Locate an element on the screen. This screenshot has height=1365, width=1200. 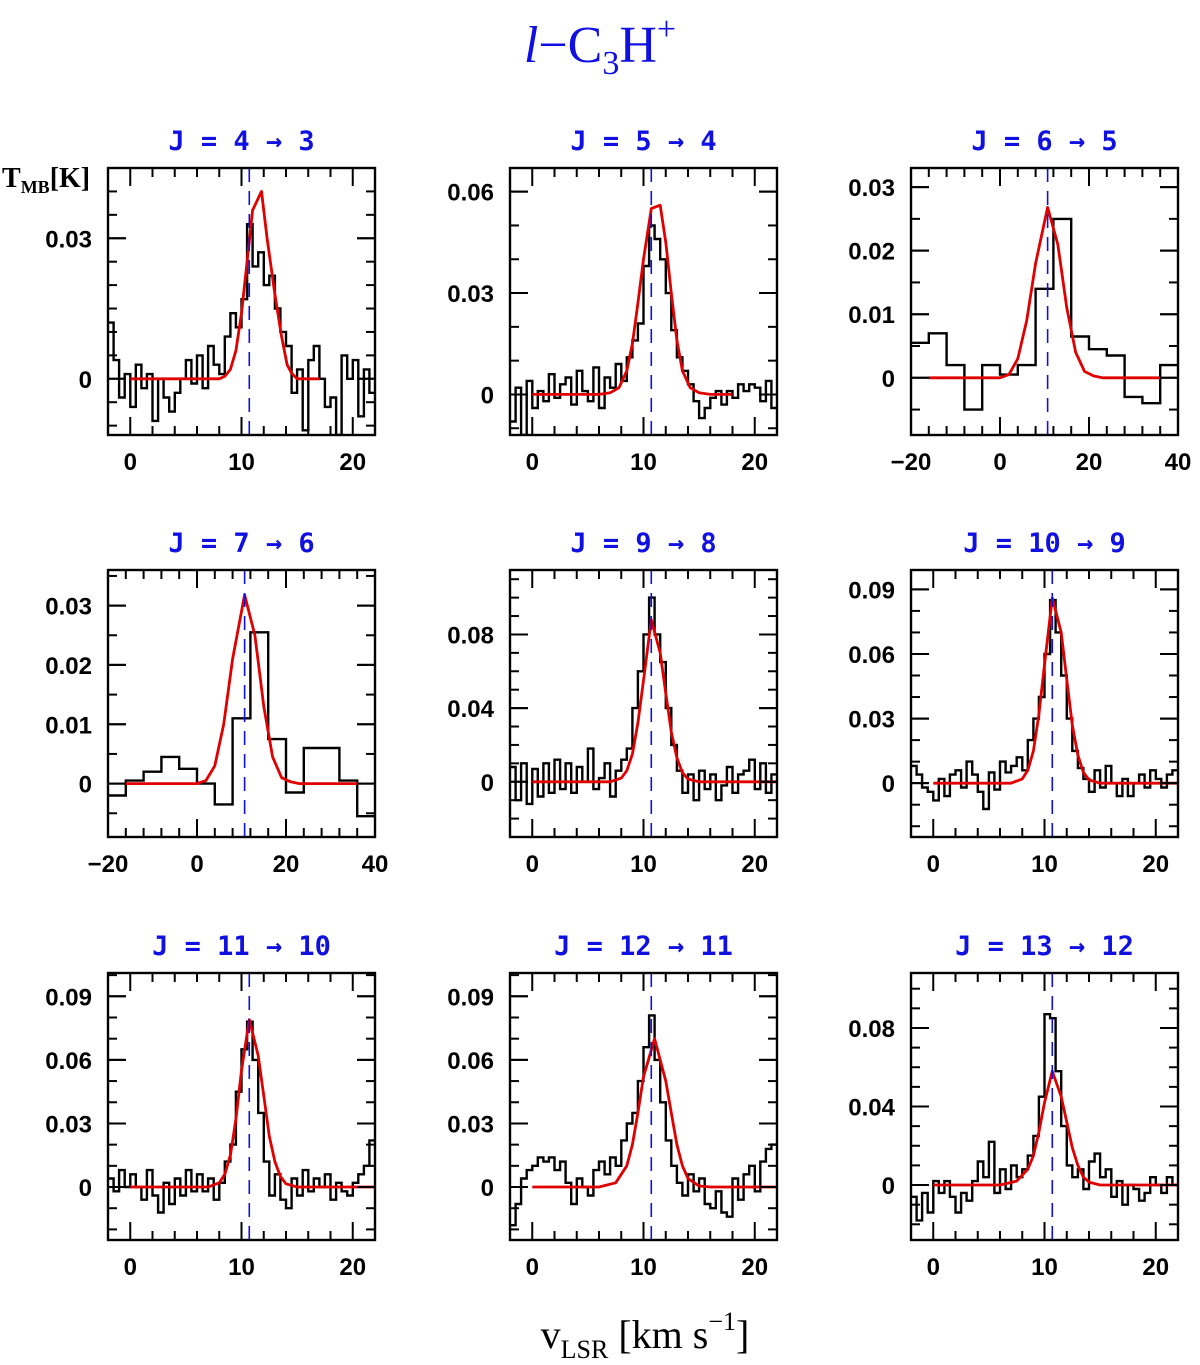
panel-title: J = 9 → 8 is located at coordinates (643, 543).